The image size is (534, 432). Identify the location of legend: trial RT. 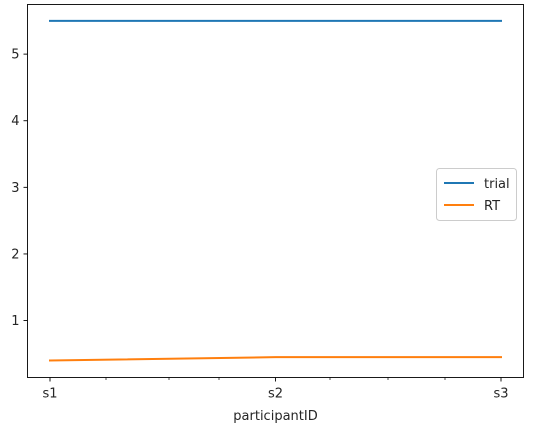
(476, 194).